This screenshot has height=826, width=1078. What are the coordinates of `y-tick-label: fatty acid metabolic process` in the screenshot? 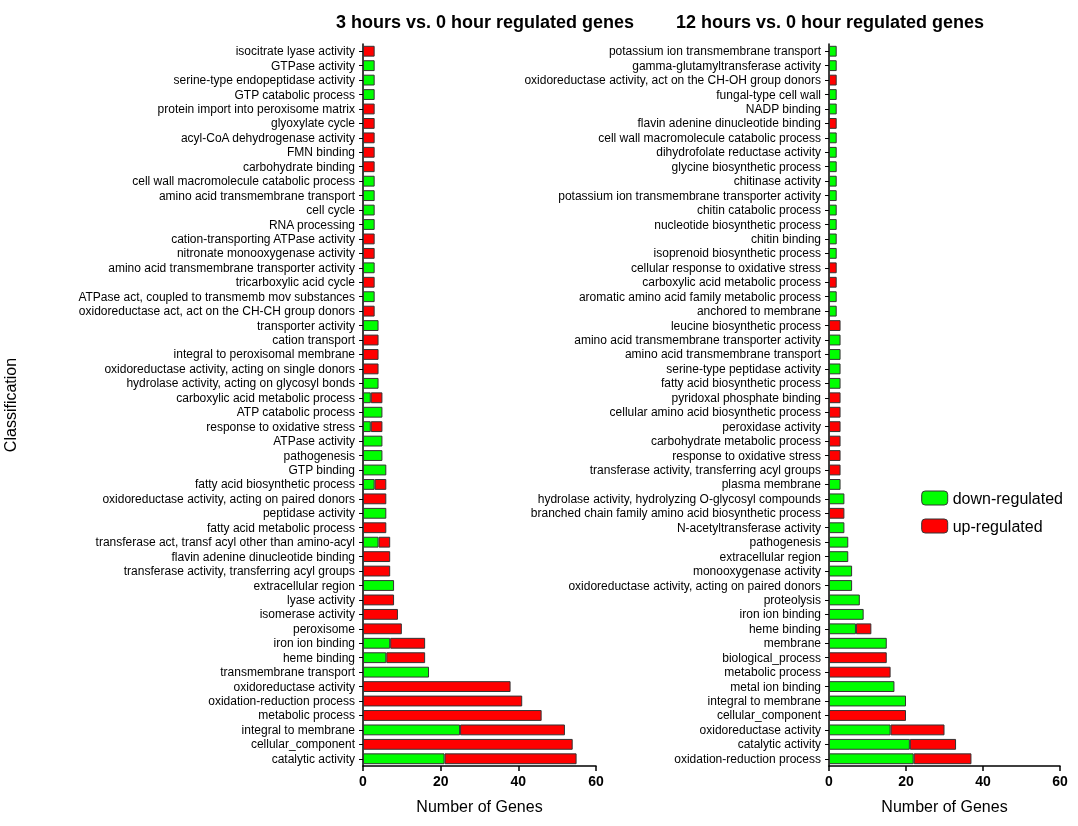 It's located at (280, 527).